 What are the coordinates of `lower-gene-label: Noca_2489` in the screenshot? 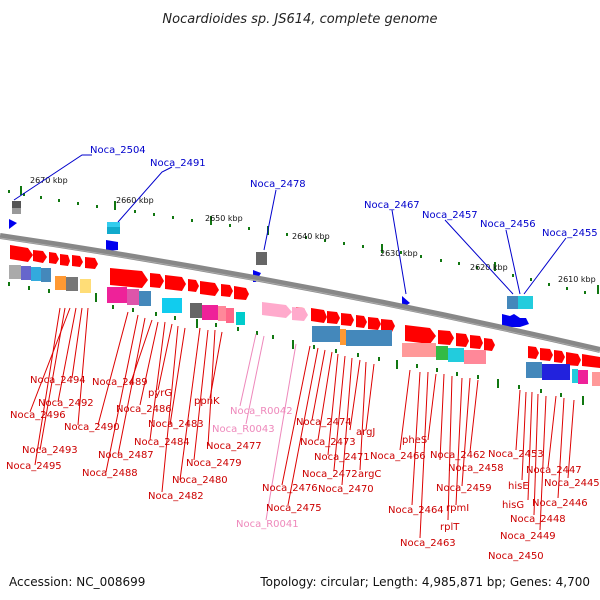 It's located at (120, 382).